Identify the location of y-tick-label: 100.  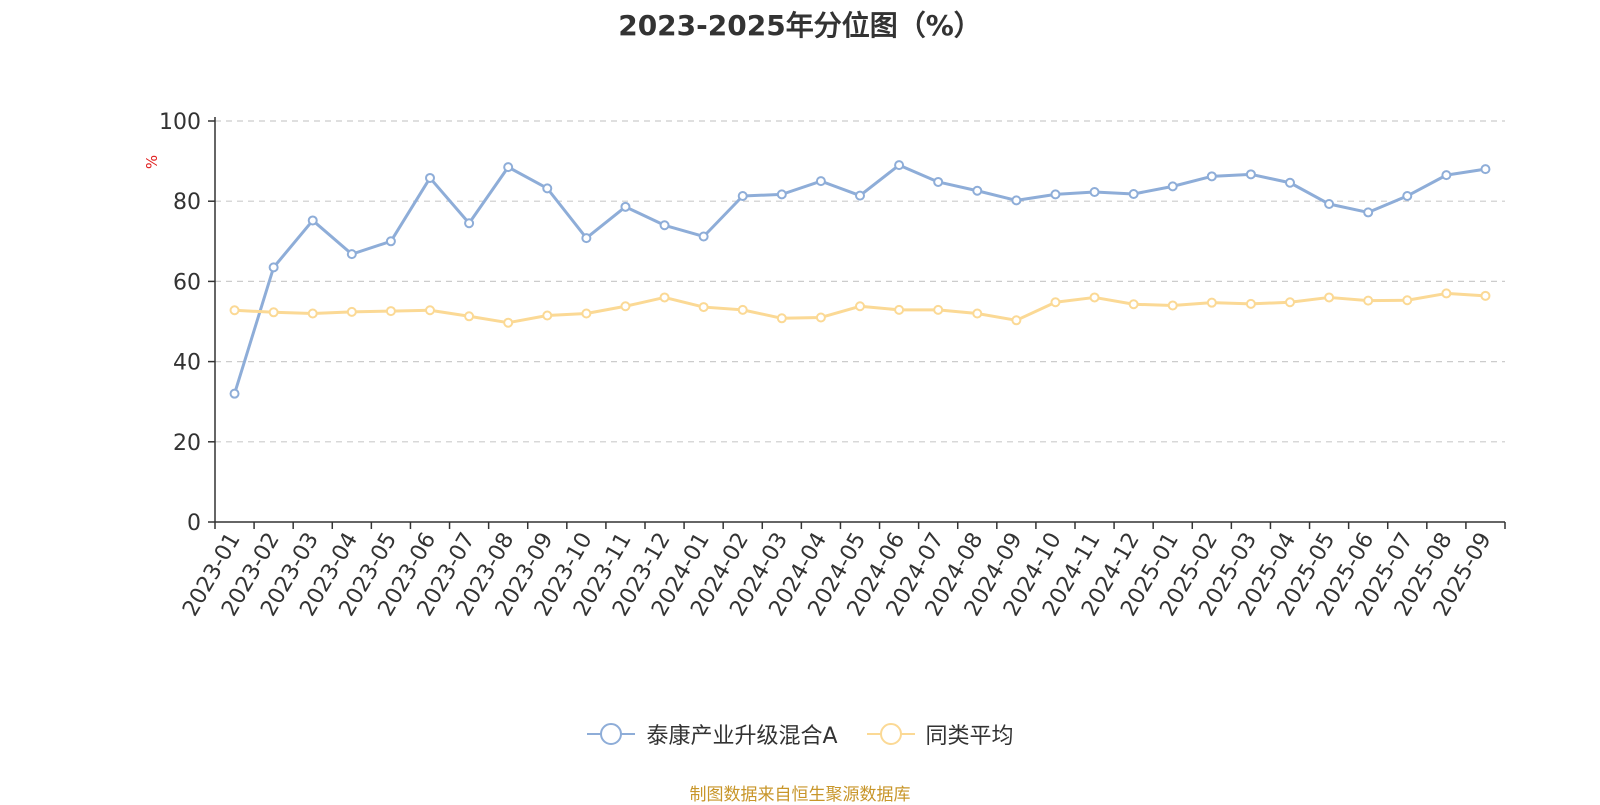
(180, 122).